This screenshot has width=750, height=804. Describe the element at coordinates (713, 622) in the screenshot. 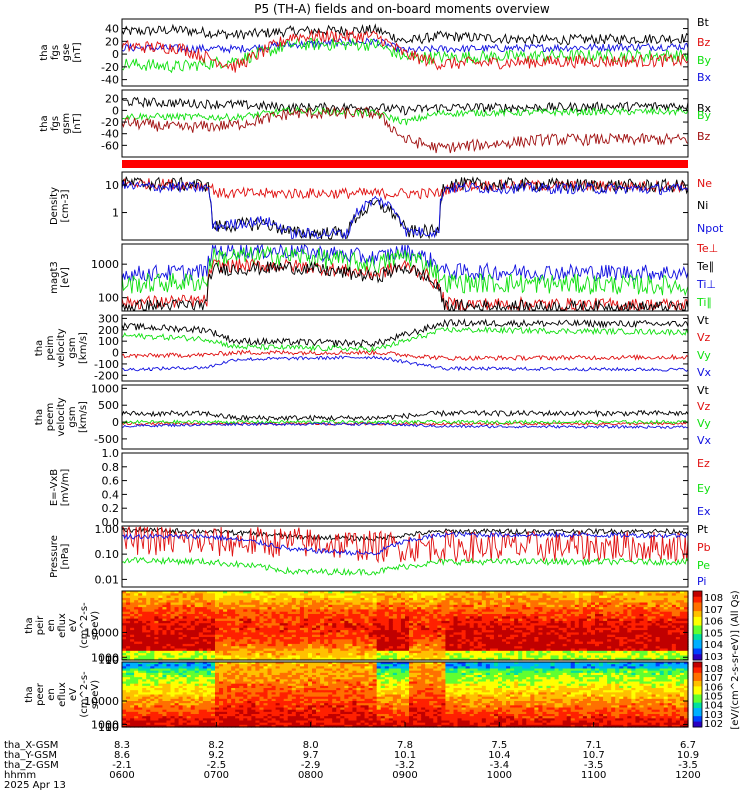

I see `colorbar-tick-label: 106` at that location.